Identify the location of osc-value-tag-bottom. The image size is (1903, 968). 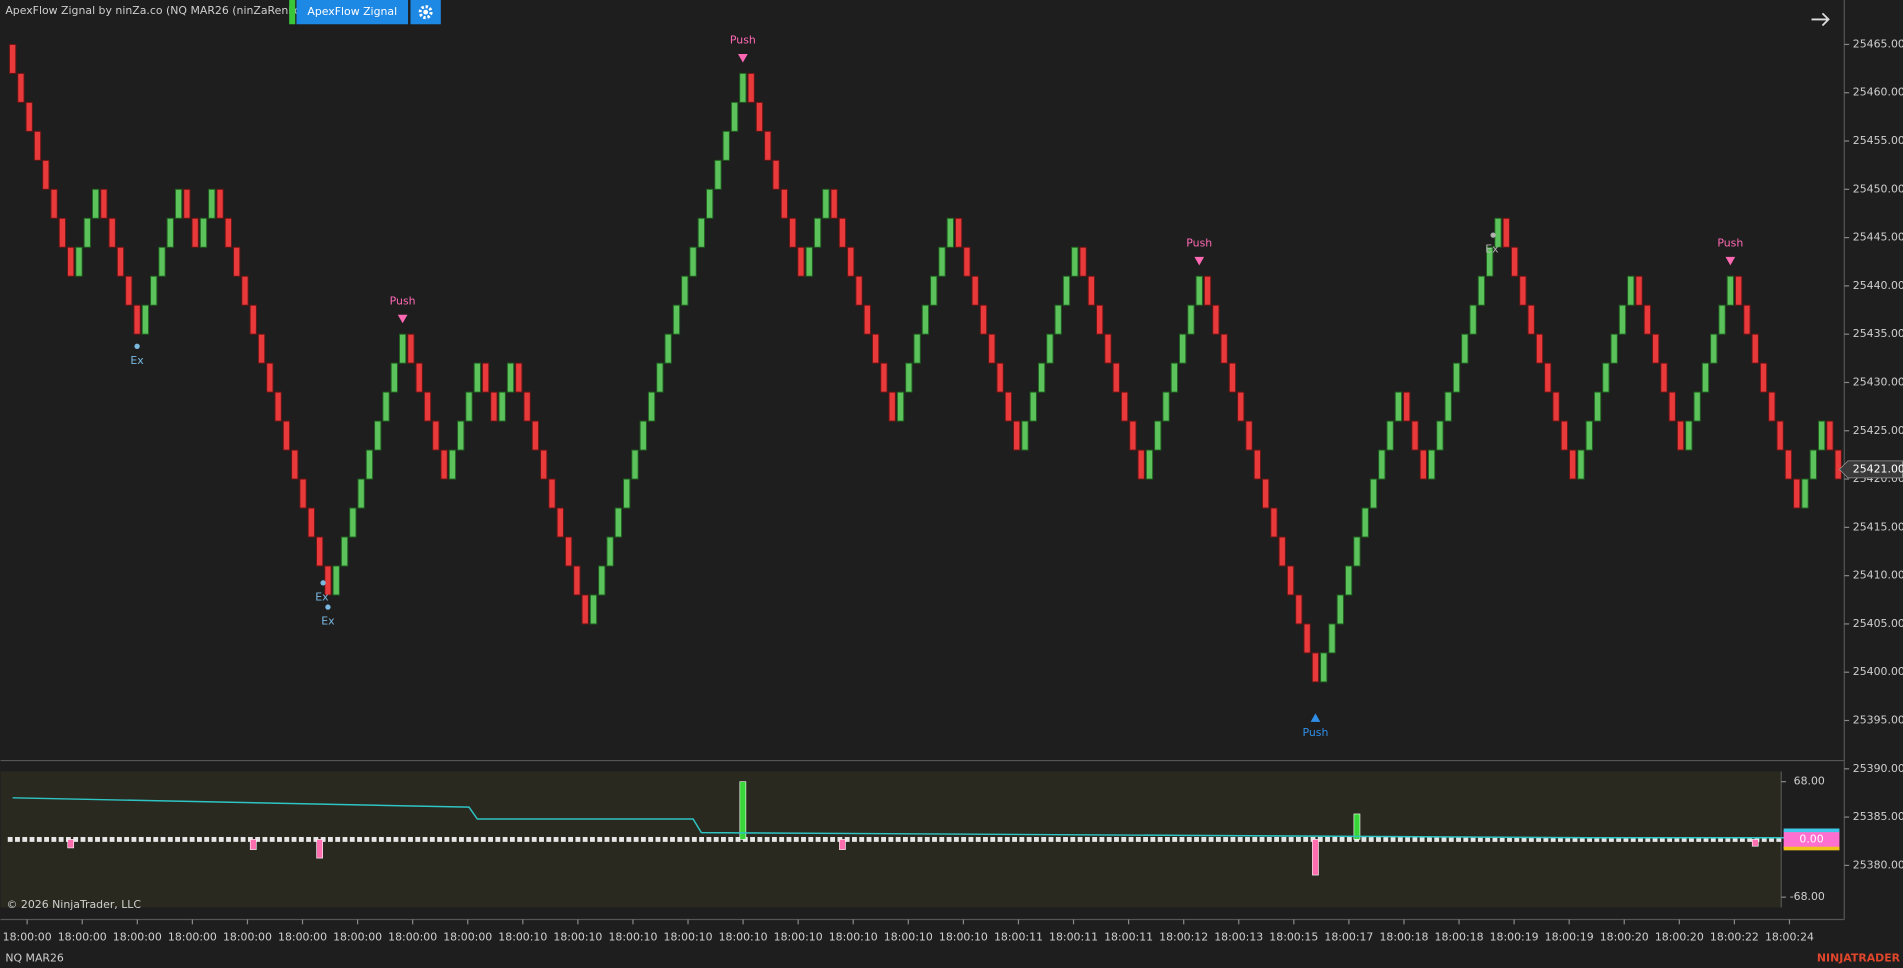
(1811, 848).